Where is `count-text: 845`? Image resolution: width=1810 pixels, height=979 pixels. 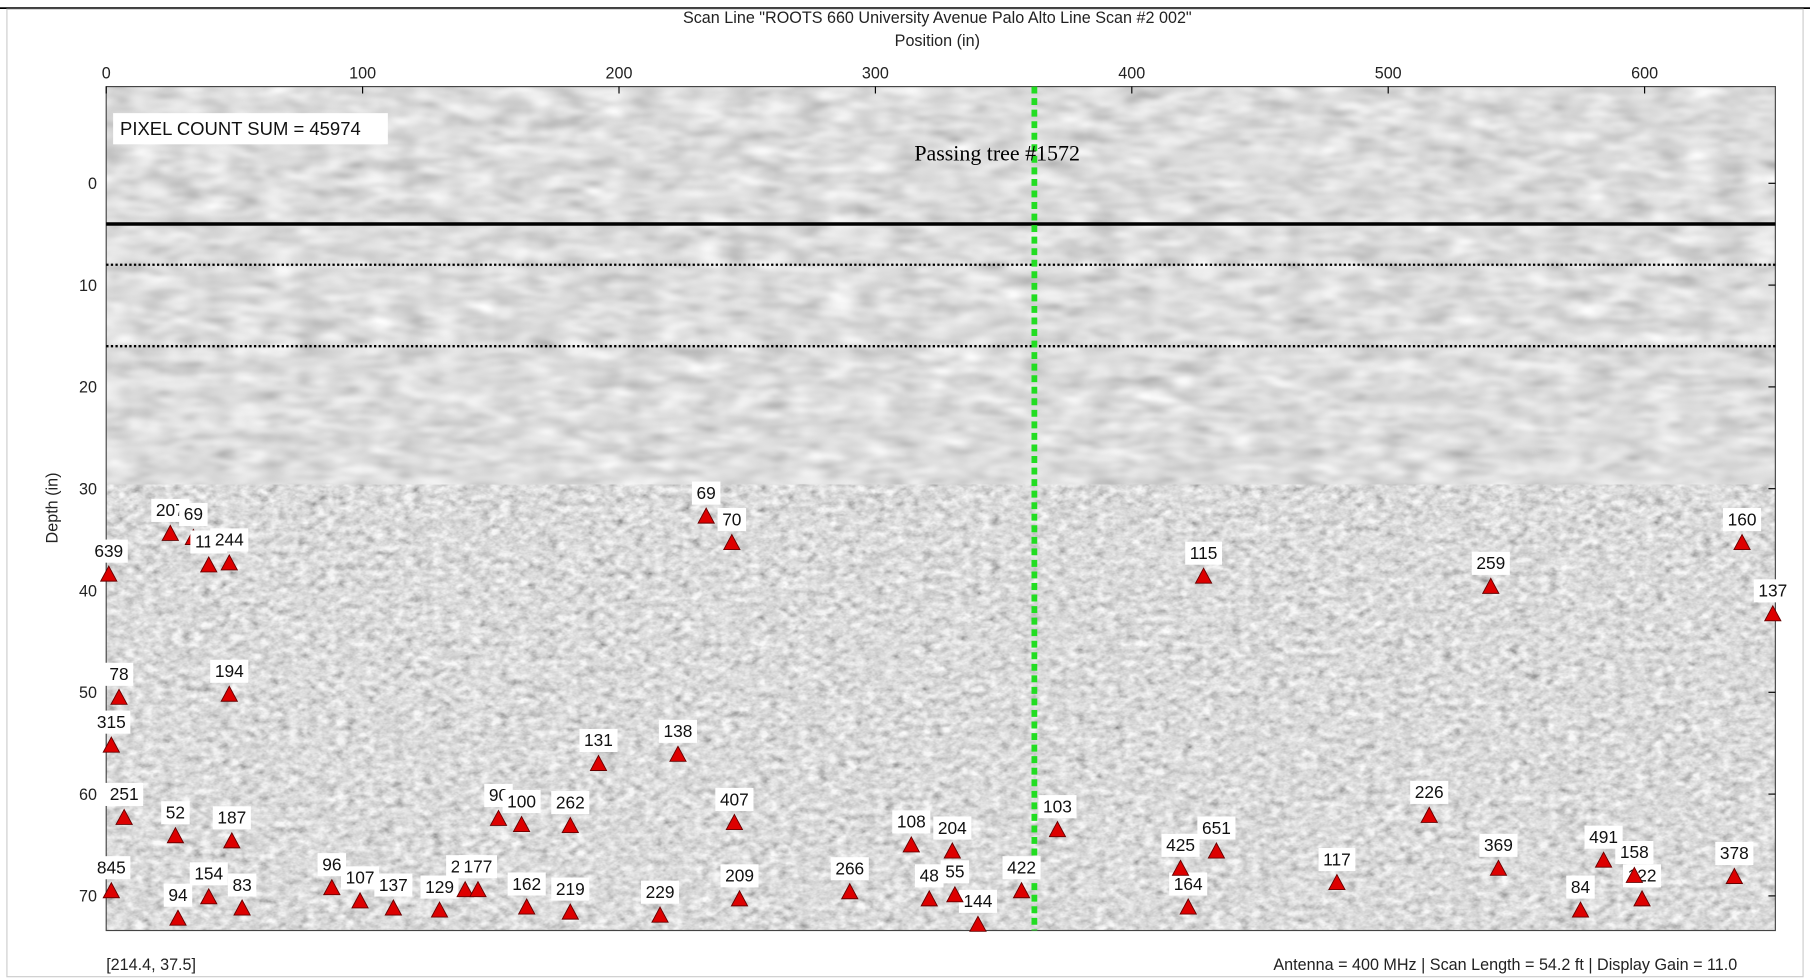
count-text: 845 is located at coordinates (111, 867).